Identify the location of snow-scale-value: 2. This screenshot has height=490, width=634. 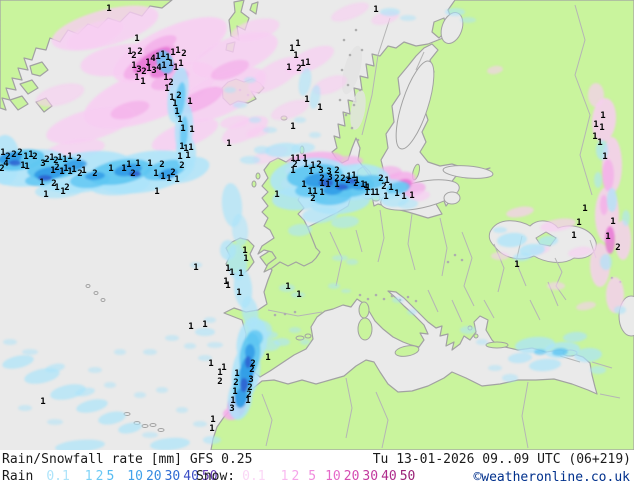
(295, 476).